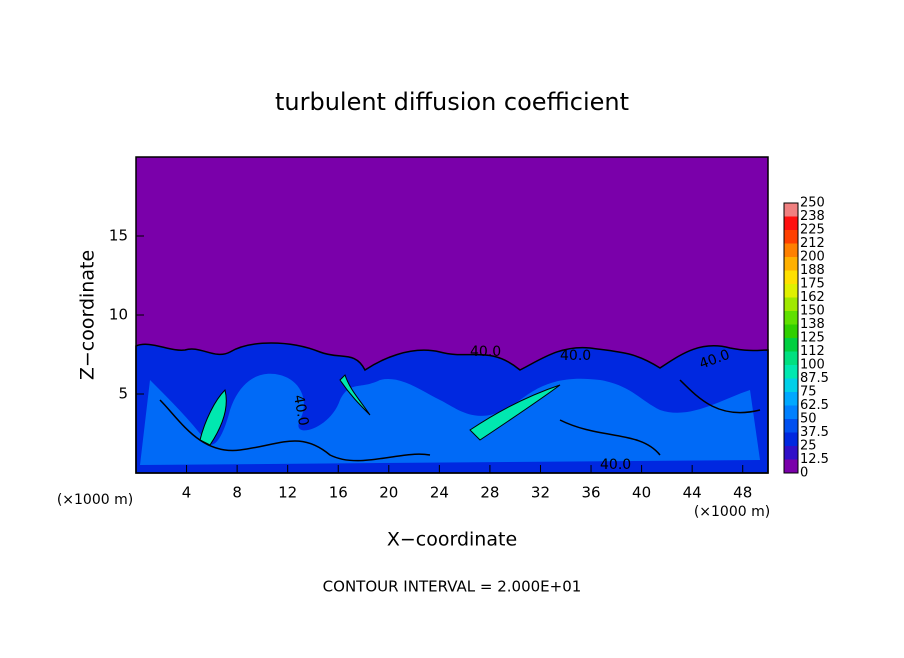  What do you see at coordinates (812, 230) in the screenshot?
I see `colorbar-label: 225` at bounding box center [812, 230].